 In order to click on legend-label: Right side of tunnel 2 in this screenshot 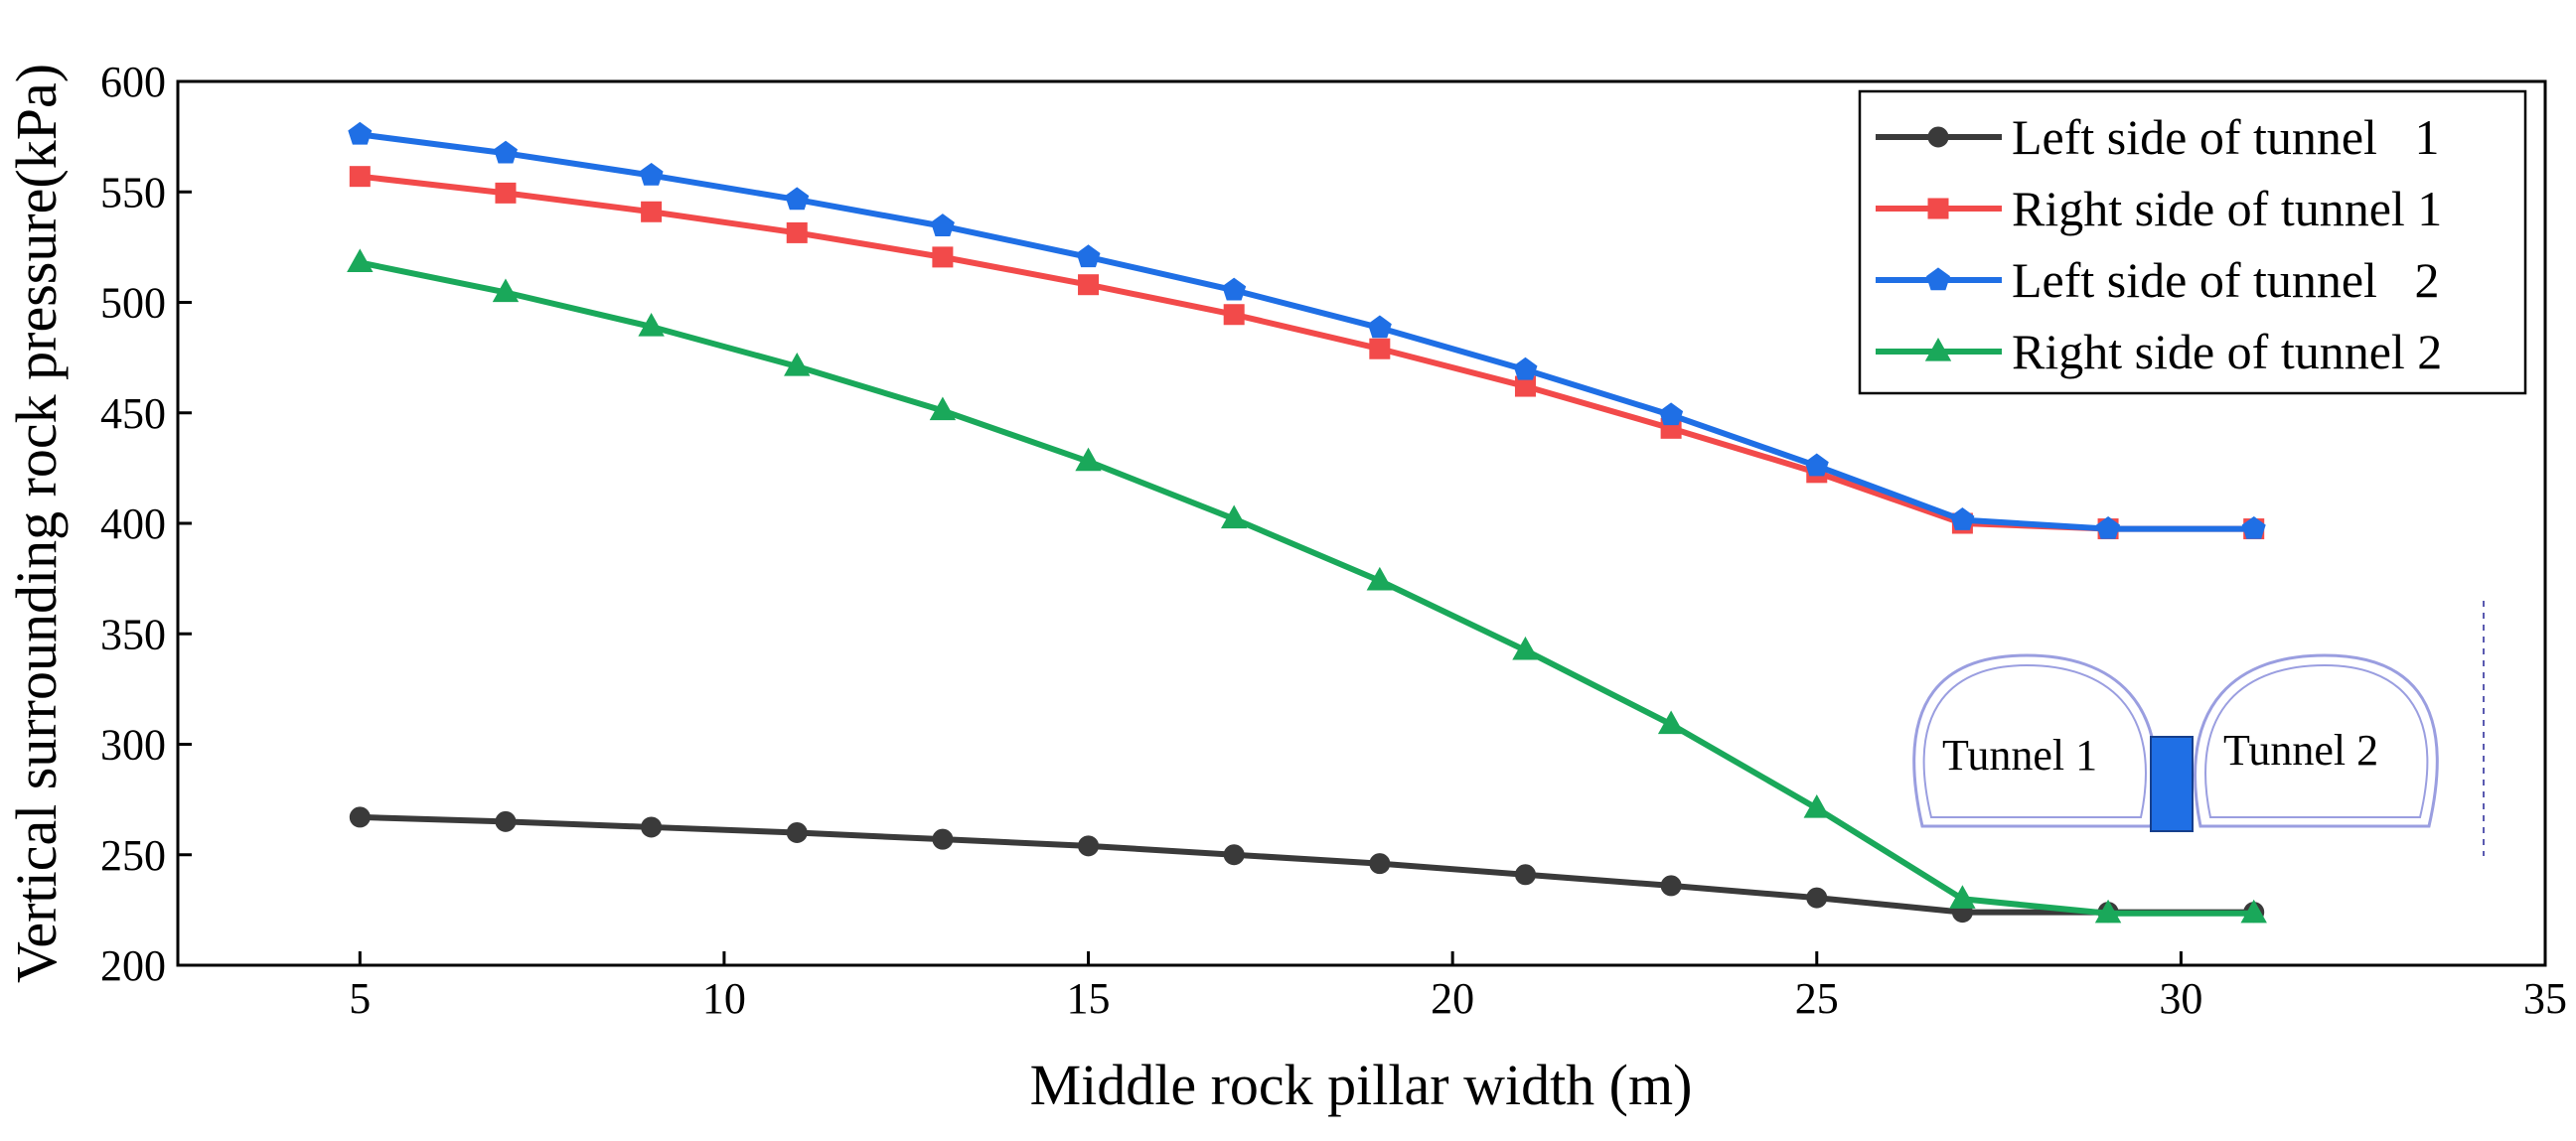, I will do `click(2227, 351)`.